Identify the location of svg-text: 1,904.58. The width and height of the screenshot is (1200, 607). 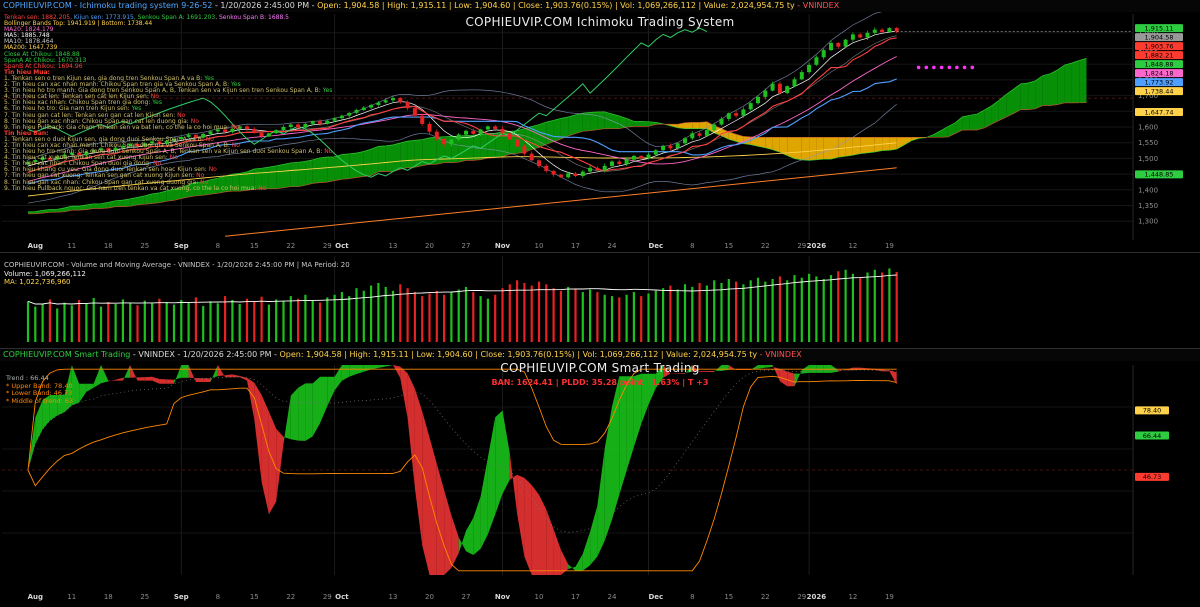
(1159, 37).